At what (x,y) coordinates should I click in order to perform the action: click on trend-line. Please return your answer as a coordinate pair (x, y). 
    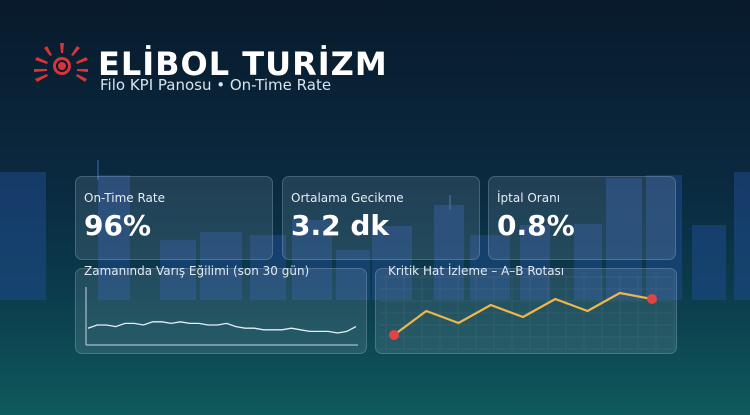
    Looking at the image, I should click on (222, 327).